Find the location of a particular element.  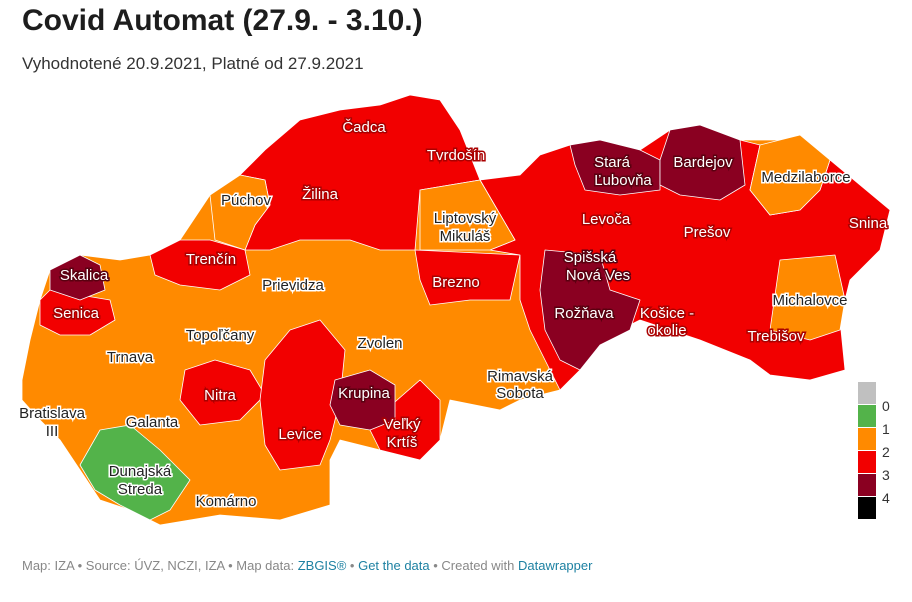

region-krupina is located at coordinates (362, 400).